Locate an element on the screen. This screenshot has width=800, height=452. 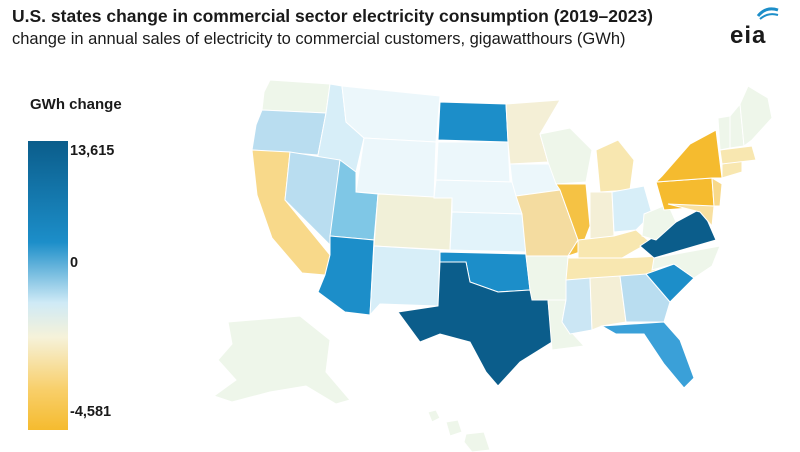
state-hi is located at coordinates (459, 430).